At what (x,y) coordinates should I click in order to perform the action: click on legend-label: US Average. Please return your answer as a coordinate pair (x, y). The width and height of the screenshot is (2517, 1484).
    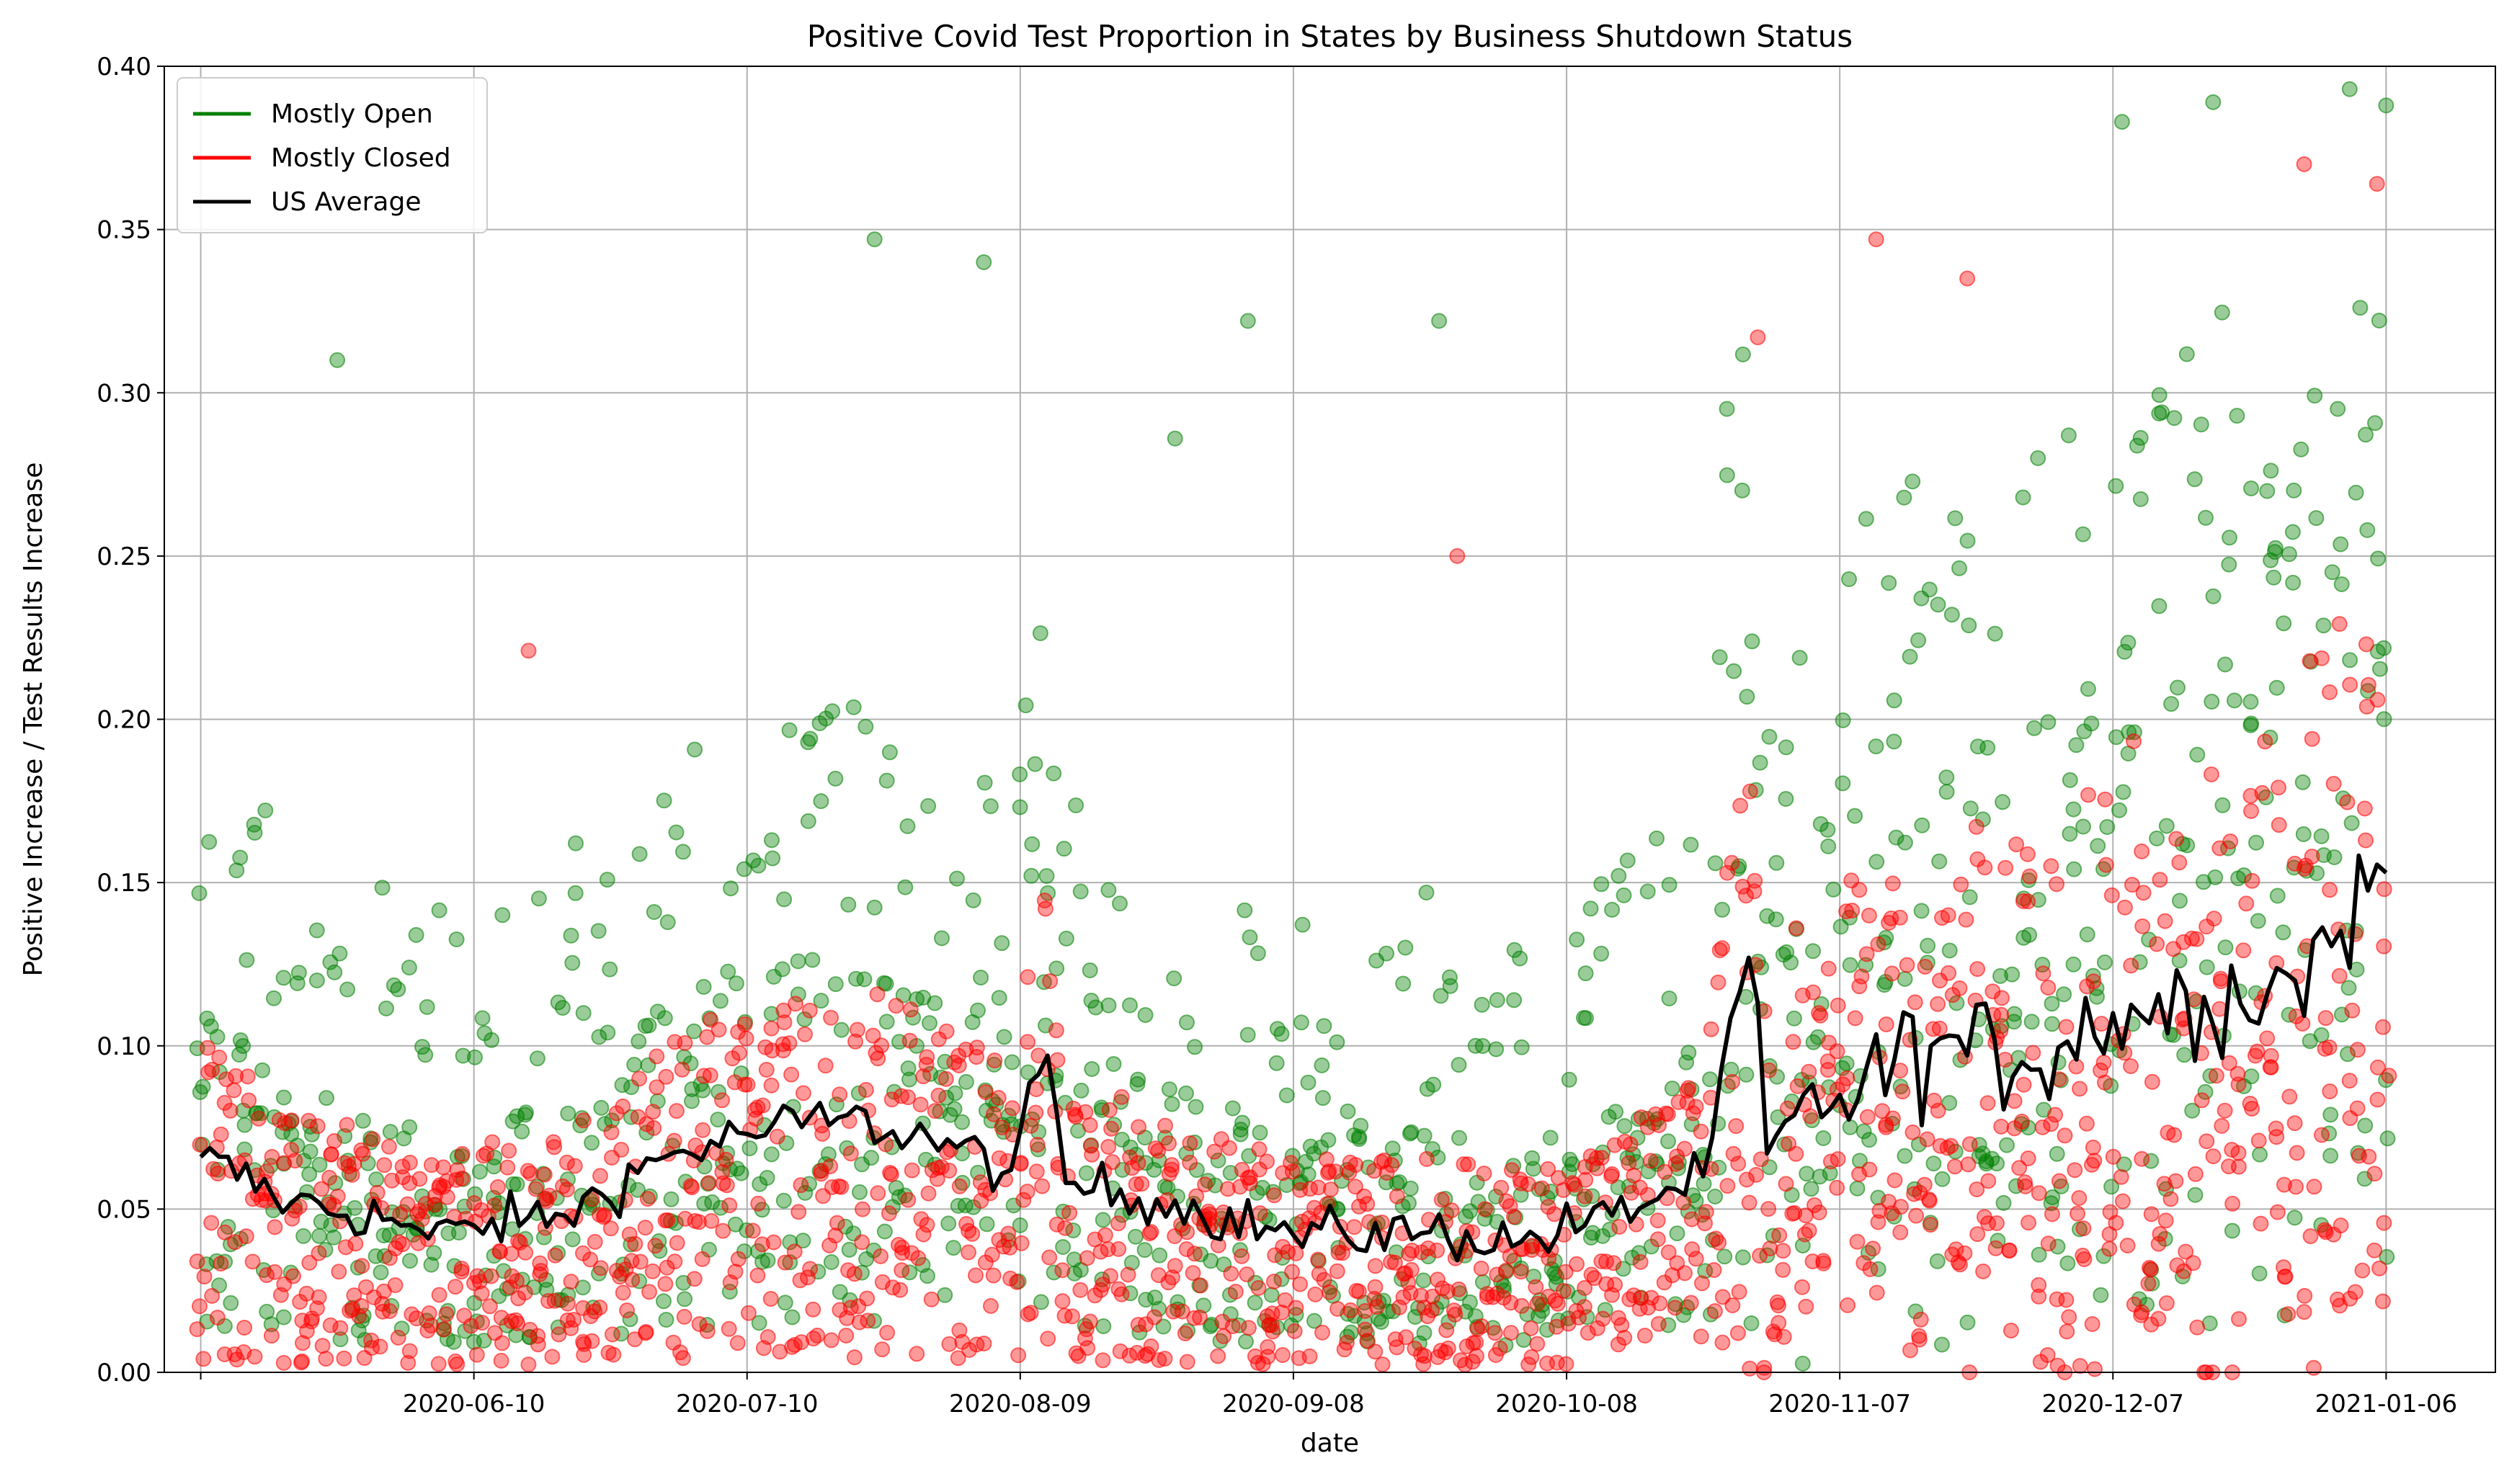
    Looking at the image, I should click on (346, 202).